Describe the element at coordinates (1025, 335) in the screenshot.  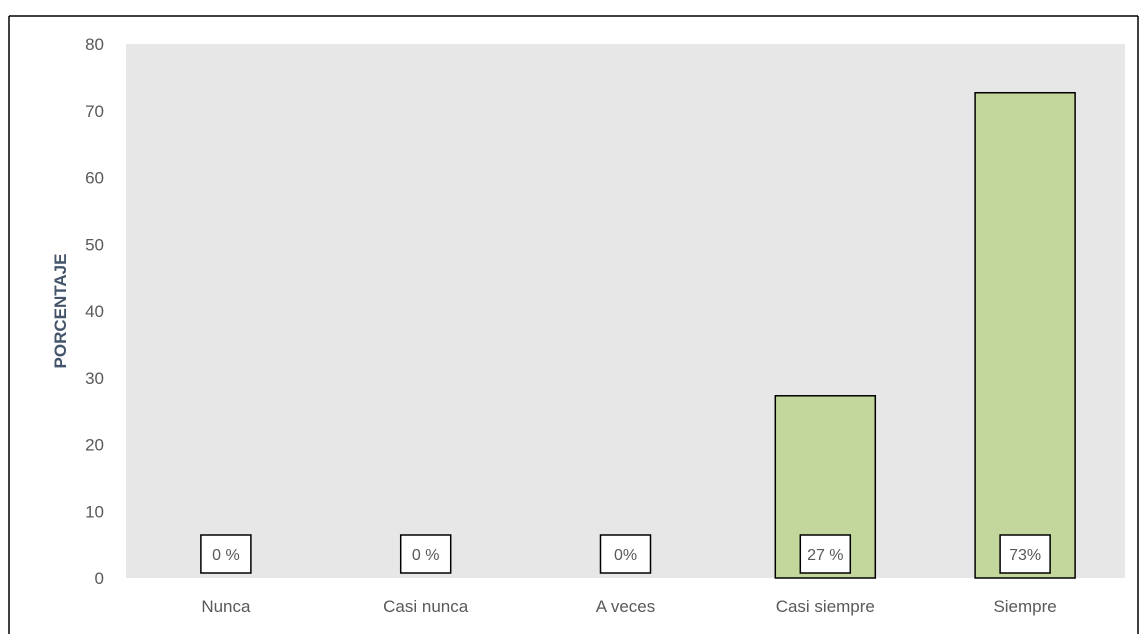
I see `bar` at that location.